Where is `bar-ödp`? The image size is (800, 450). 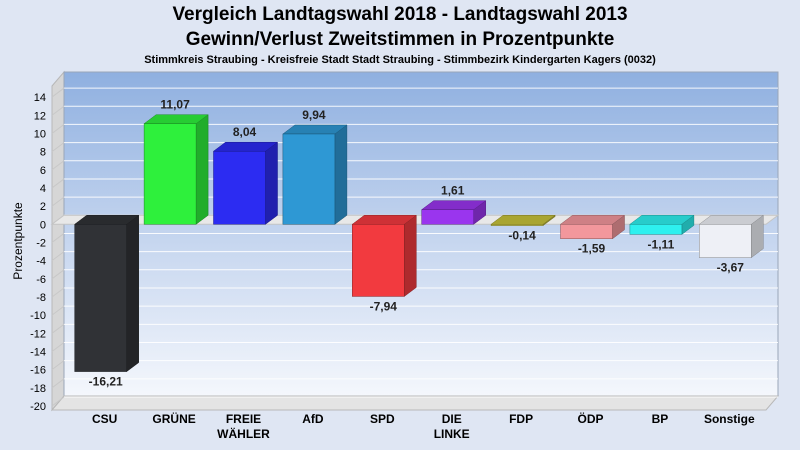
bar-ödp is located at coordinates (592, 227).